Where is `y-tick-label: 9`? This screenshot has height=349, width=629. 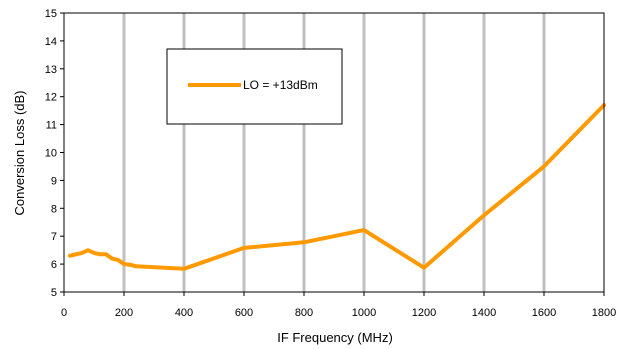
y-tick-label: 9 is located at coordinates (54, 181).